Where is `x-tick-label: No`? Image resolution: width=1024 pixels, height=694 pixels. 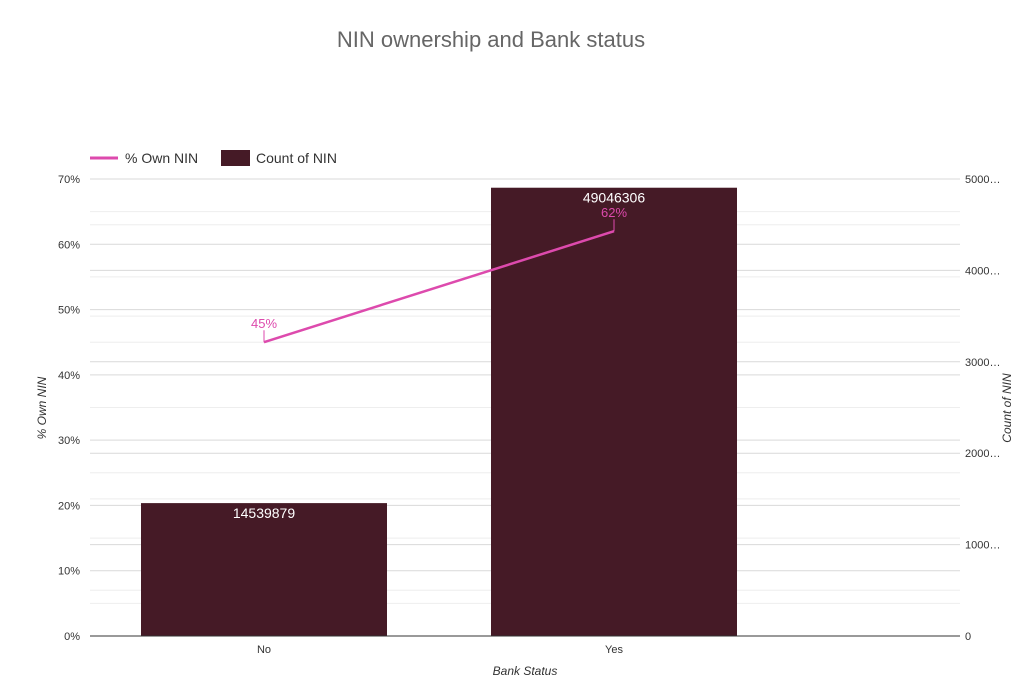
x-tick-label: No is located at coordinates (264, 650).